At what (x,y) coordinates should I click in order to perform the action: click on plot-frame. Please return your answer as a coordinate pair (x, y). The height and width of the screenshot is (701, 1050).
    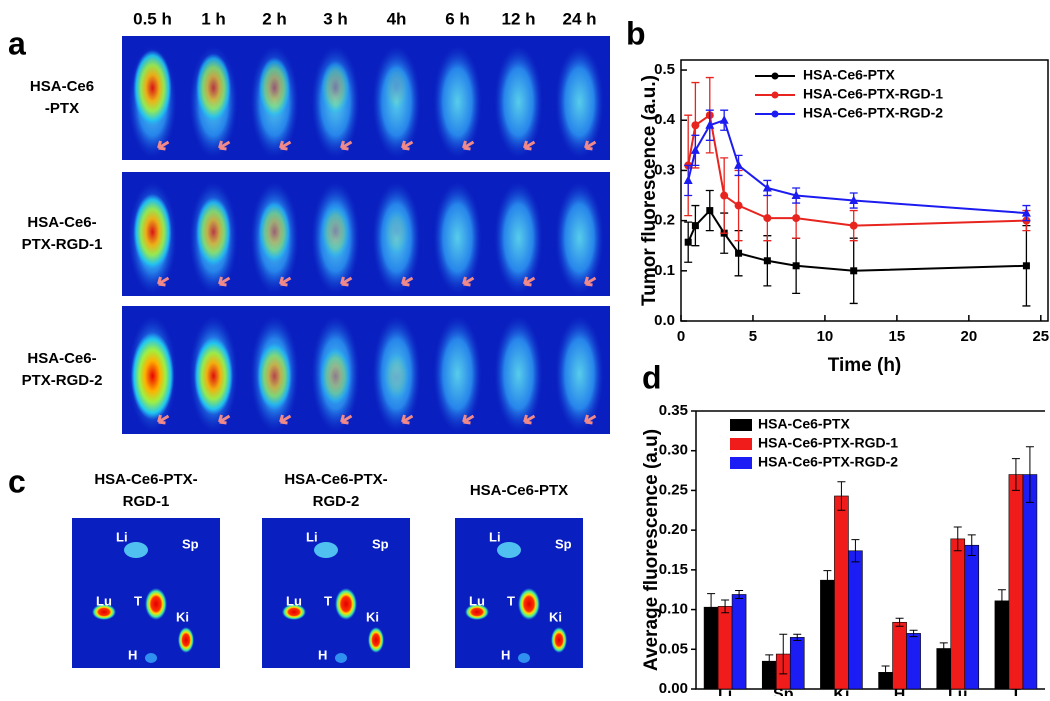
    Looking at the image, I should click on (864, 190).